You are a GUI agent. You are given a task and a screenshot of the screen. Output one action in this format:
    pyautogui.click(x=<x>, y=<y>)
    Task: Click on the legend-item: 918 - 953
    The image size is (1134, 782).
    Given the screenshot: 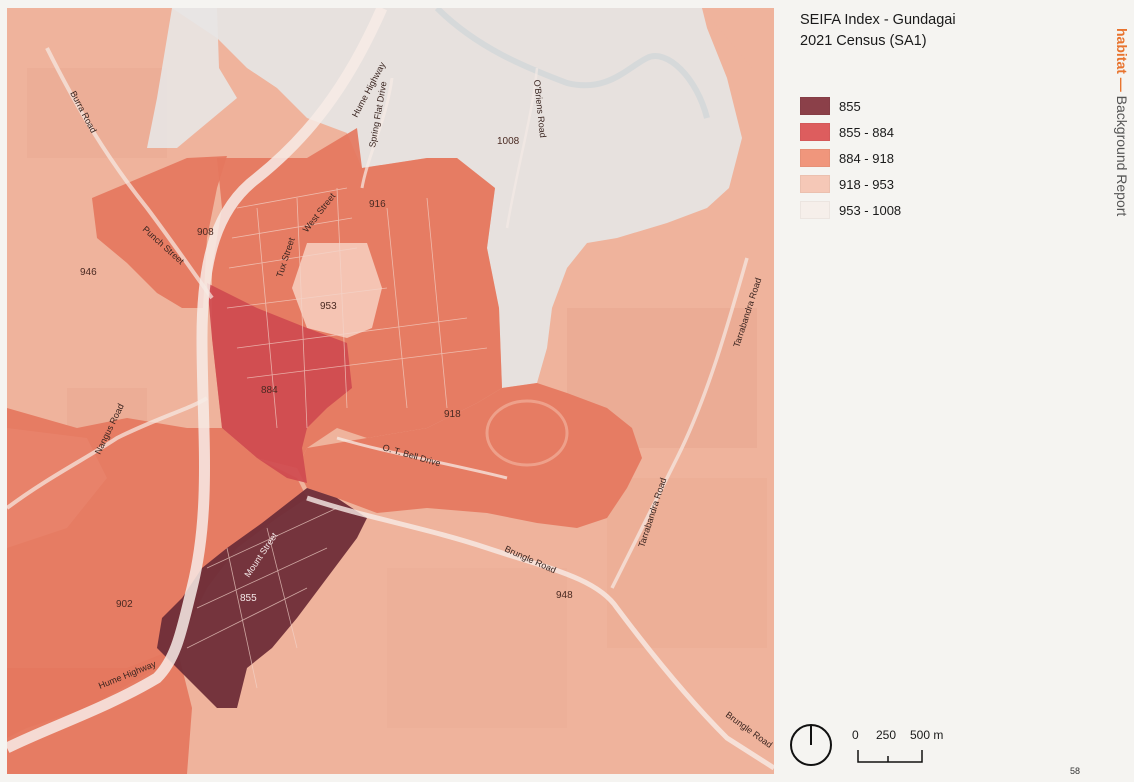 What is the action you would take?
    pyautogui.click(x=850, y=184)
    